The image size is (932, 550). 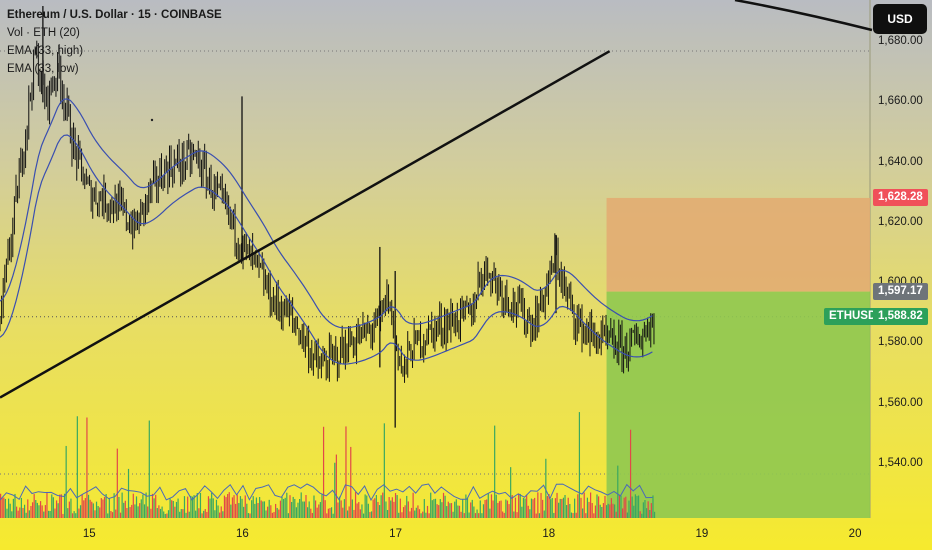 What do you see at coordinates (900, 19) in the screenshot?
I see `currency-unit-button: USD` at bounding box center [900, 19].